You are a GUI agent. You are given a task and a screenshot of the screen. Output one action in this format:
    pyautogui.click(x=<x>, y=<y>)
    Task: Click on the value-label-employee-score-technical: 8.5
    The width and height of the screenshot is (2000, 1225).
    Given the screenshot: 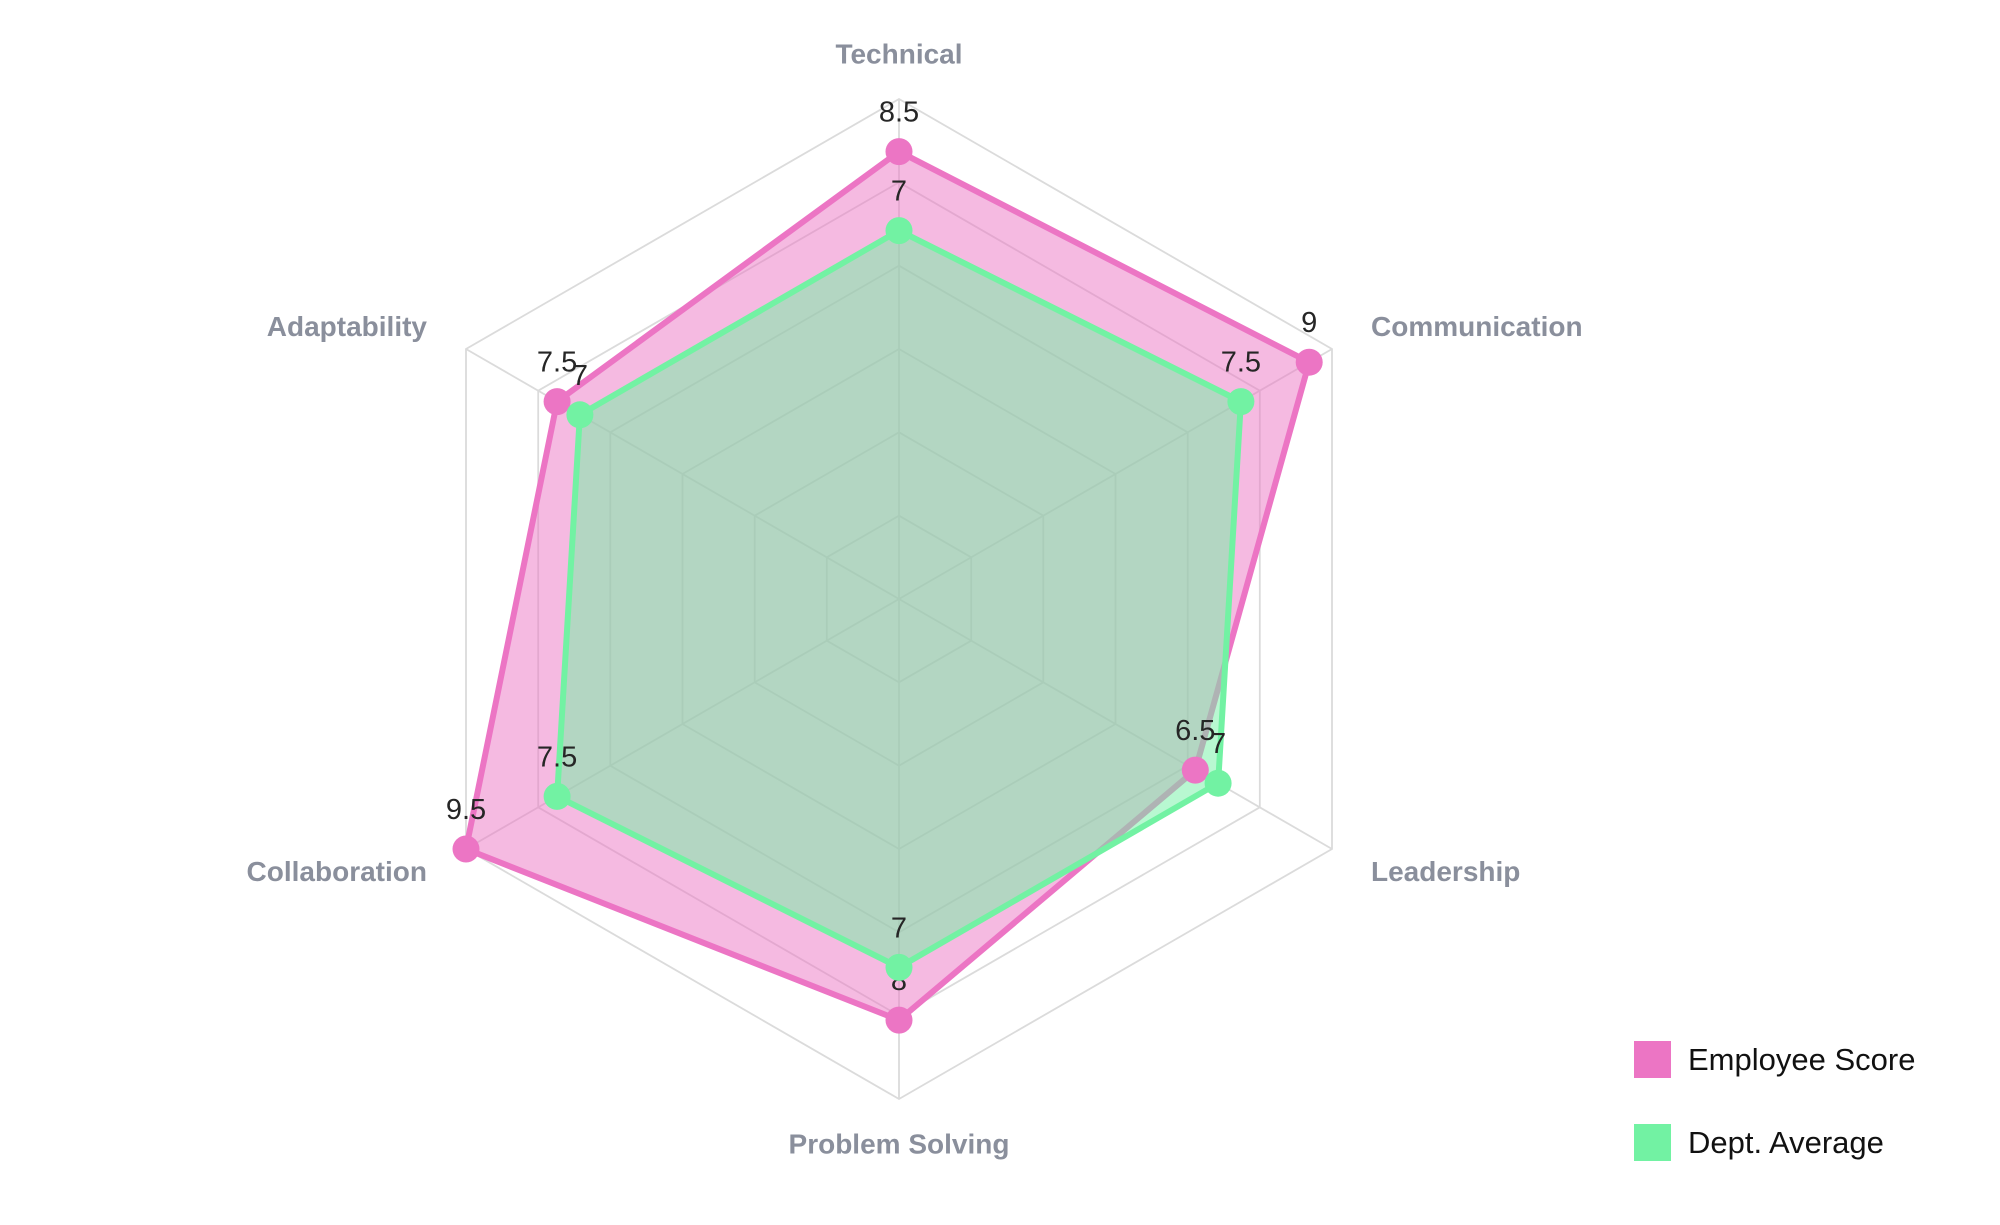 What is the action you would take?
    pyautogui.click(x=899, y=113)
    